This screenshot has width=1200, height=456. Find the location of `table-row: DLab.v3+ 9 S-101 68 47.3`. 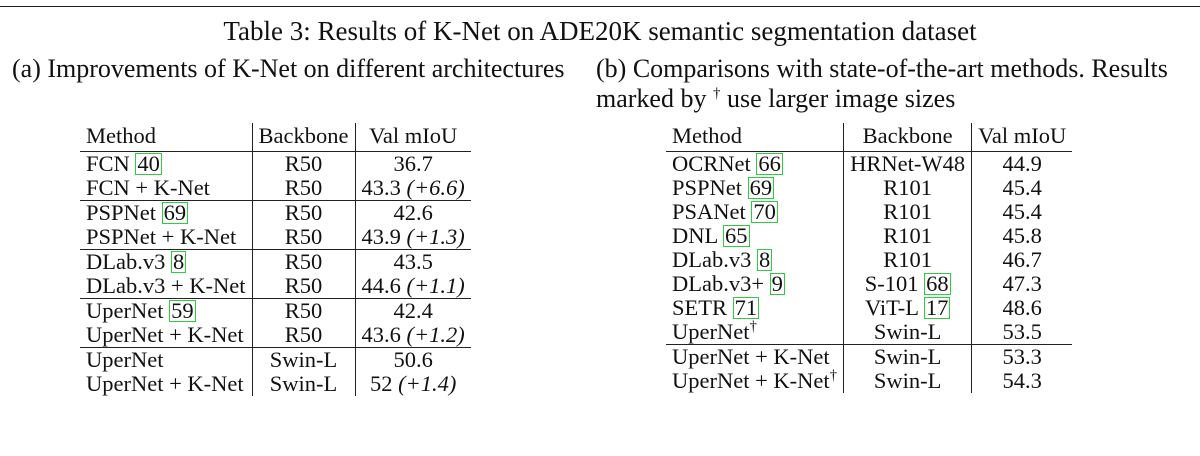

table-row: DLab.v3+ 9 S-101 68 47.3 is located at coordinates (869, 284).